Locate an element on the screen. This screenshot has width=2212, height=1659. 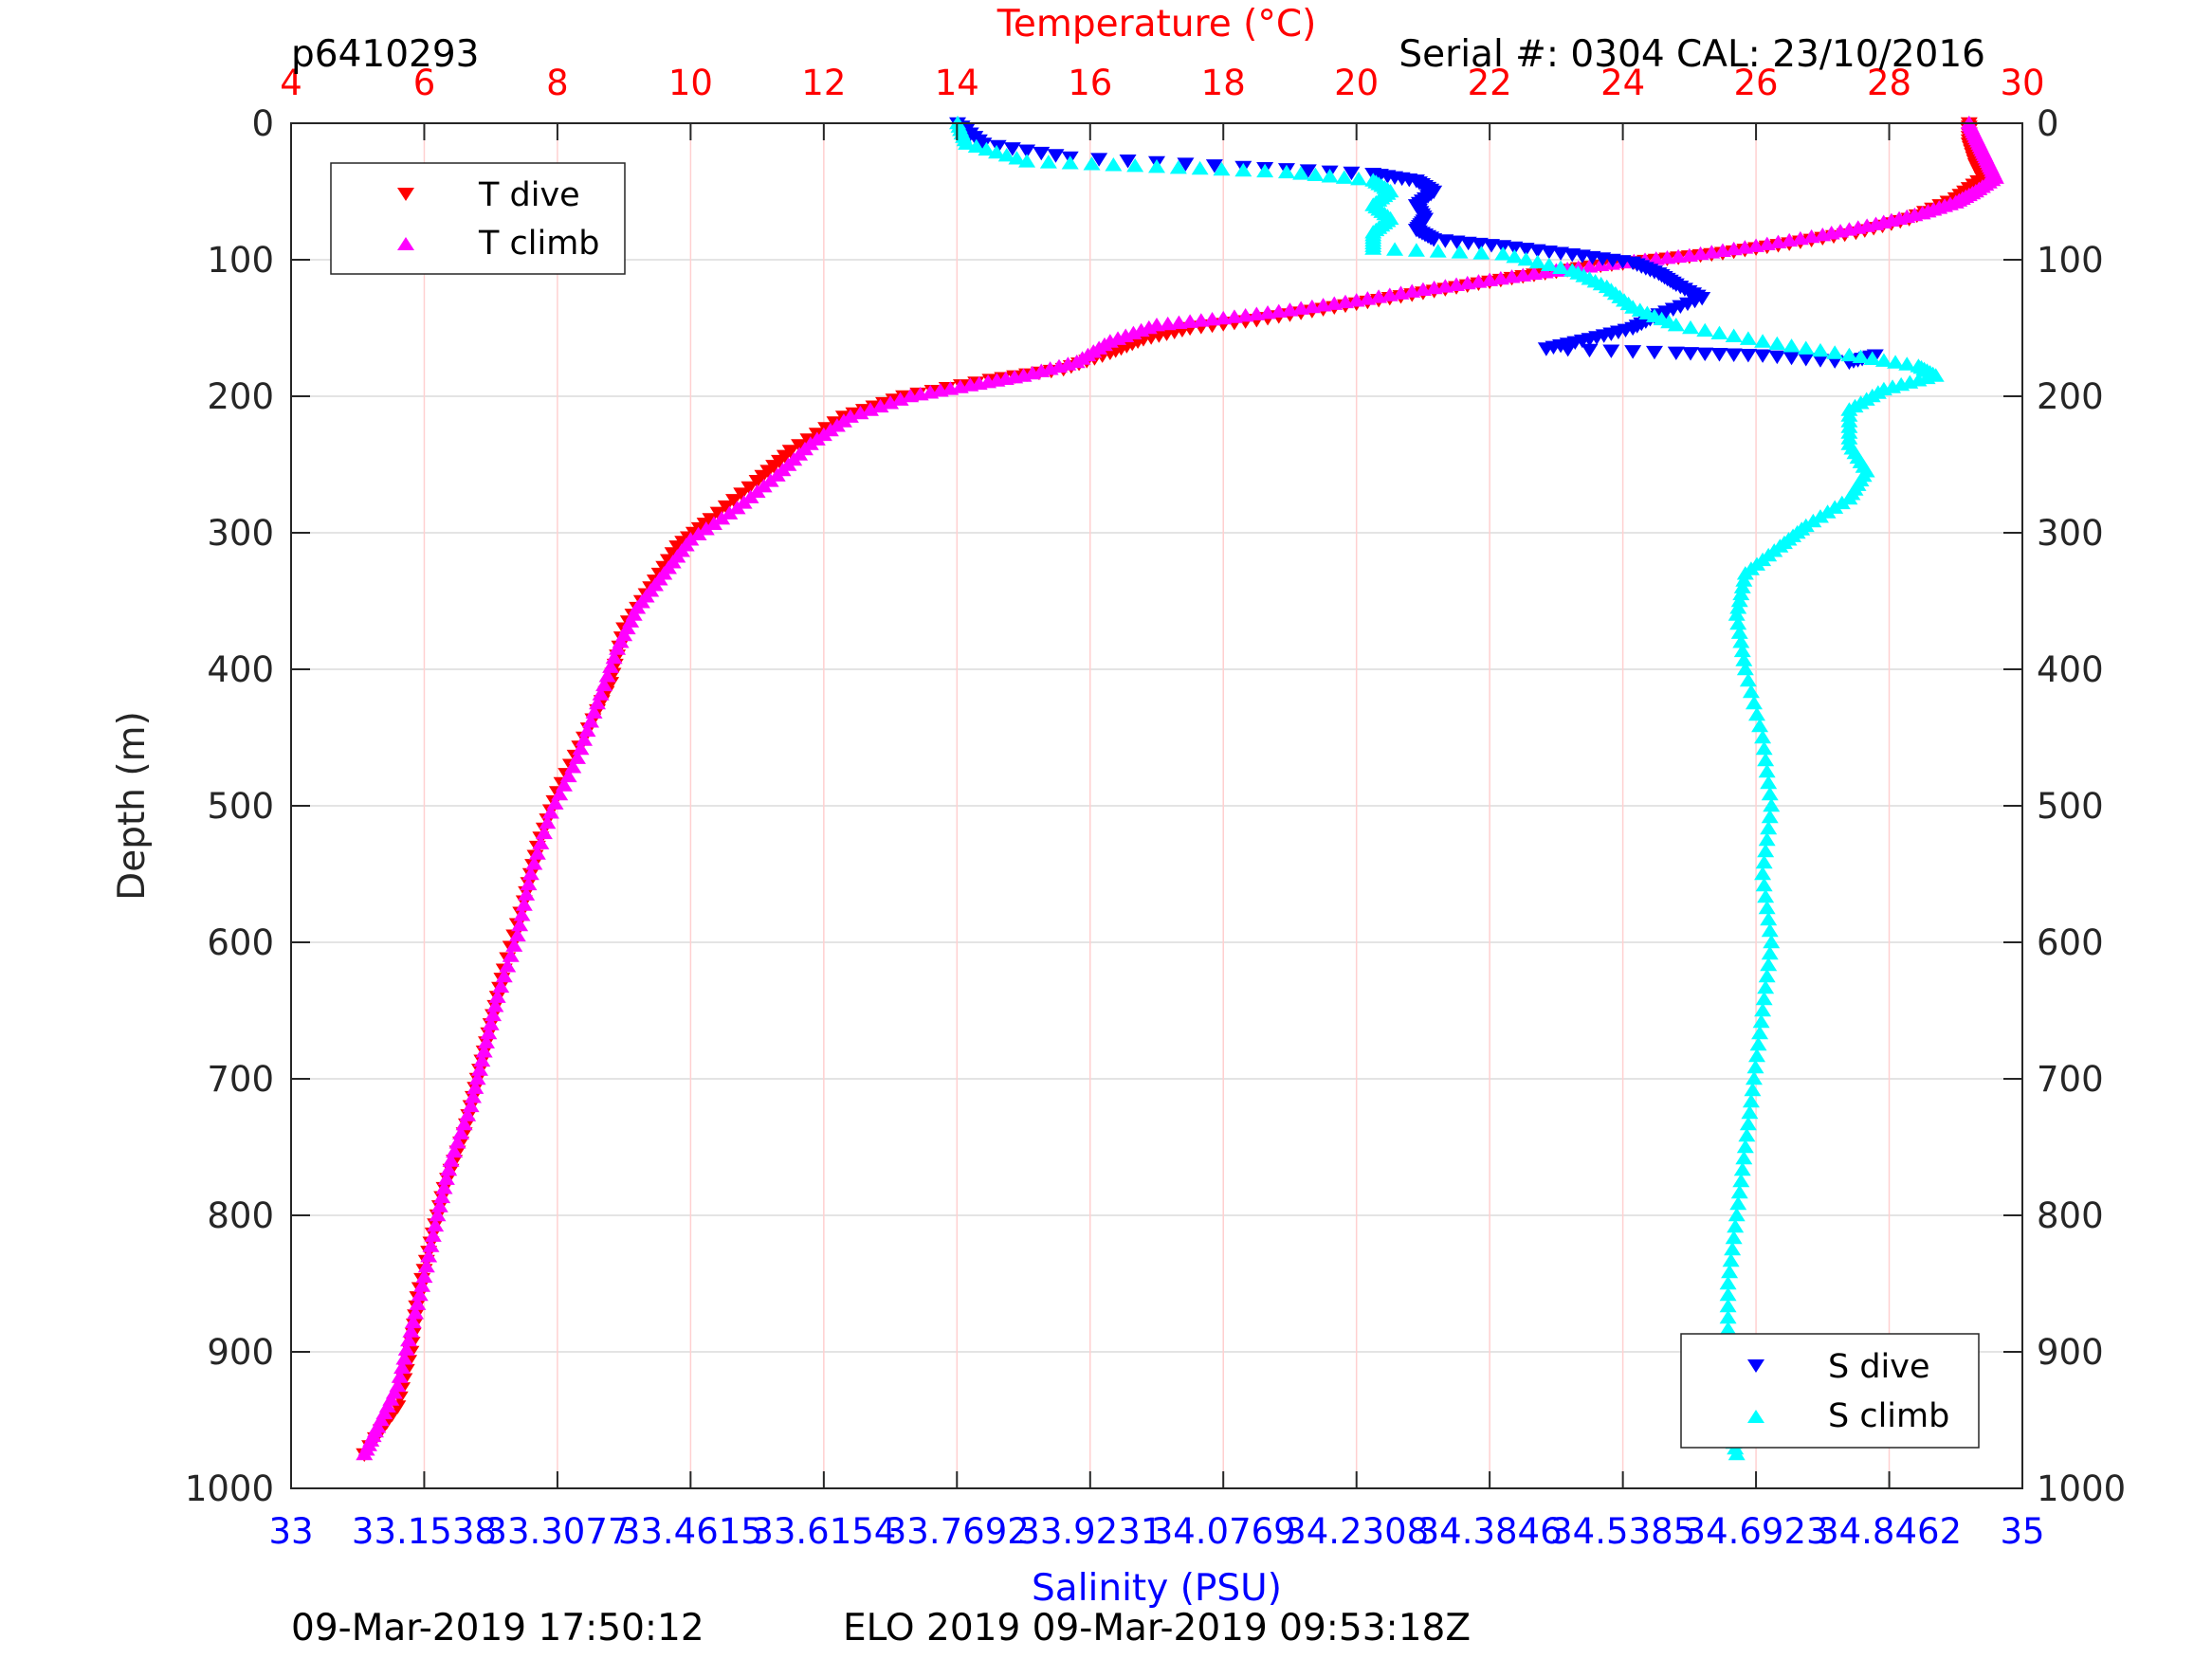
salinity-tick-label: 35 is located at coordinates (2022, 1531).